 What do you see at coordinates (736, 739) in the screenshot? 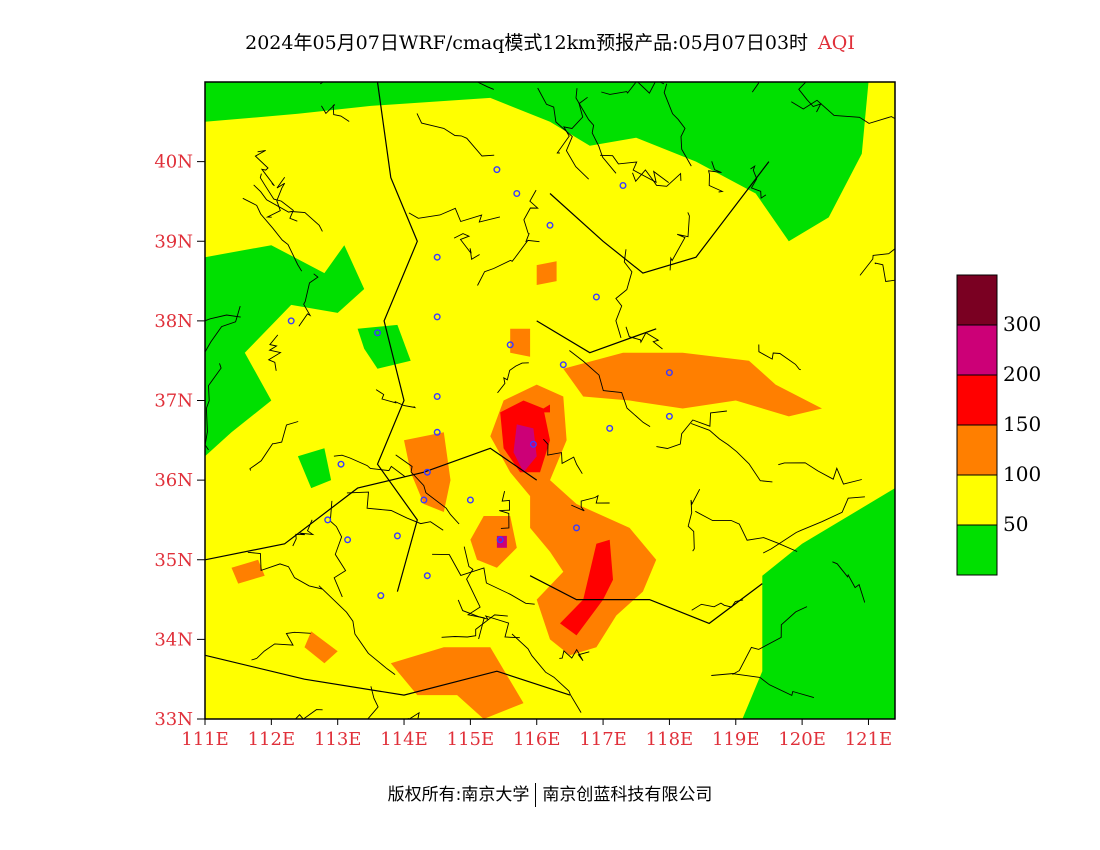
I see `lon-tick-label: 119E` at bounding box center [736, 739].